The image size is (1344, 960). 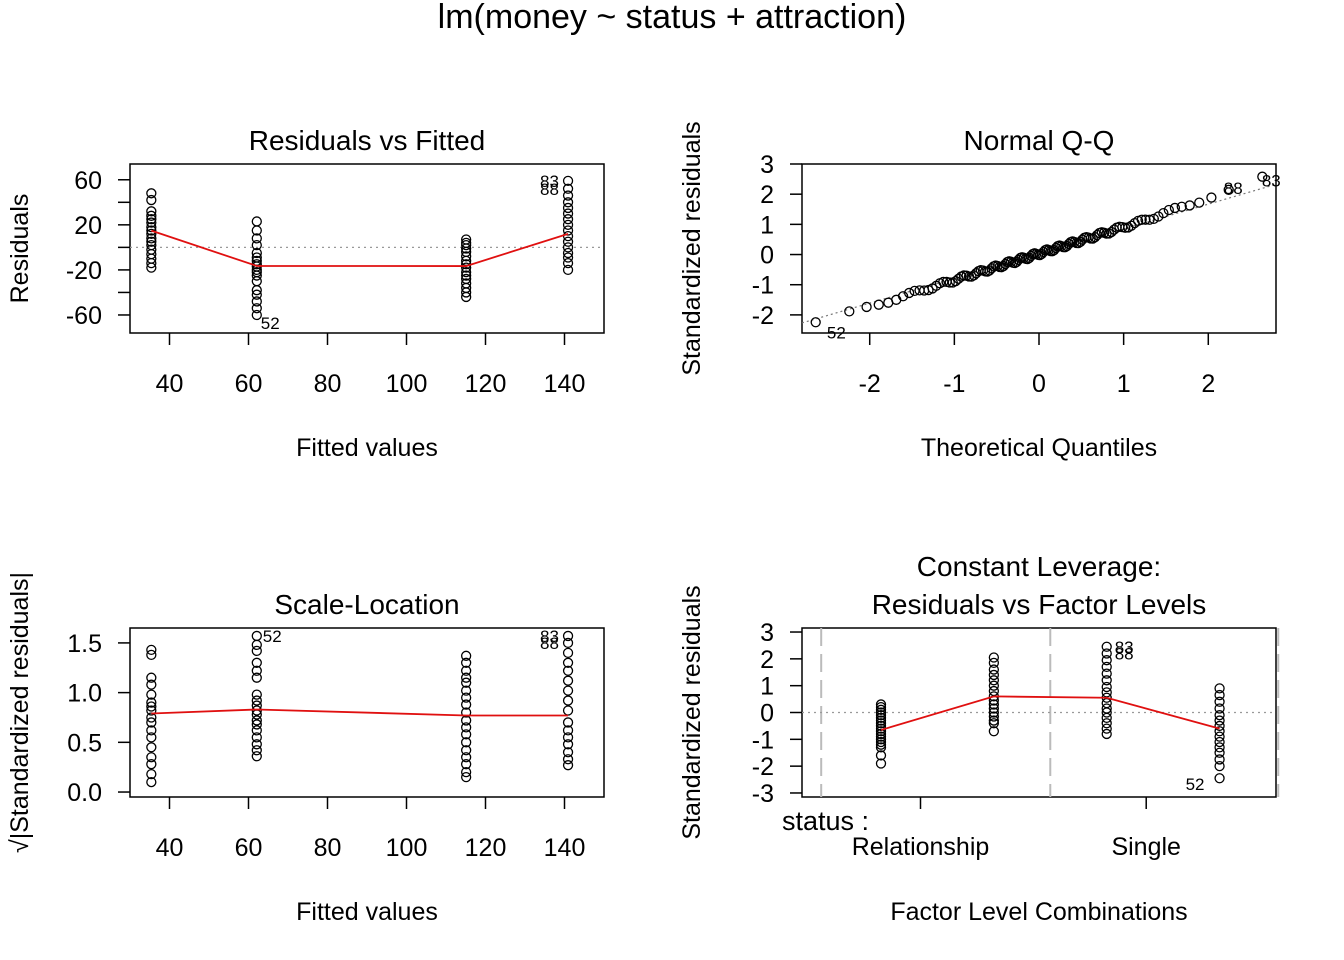 What do you see at coordinates (84, 743) in the screenshot?
I see `y-tick-label: 0.5` at bounding box center [84, 743].